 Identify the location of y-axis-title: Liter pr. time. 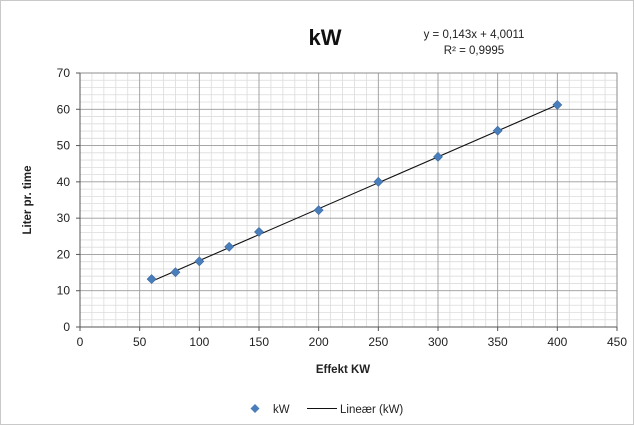
(28, 199).